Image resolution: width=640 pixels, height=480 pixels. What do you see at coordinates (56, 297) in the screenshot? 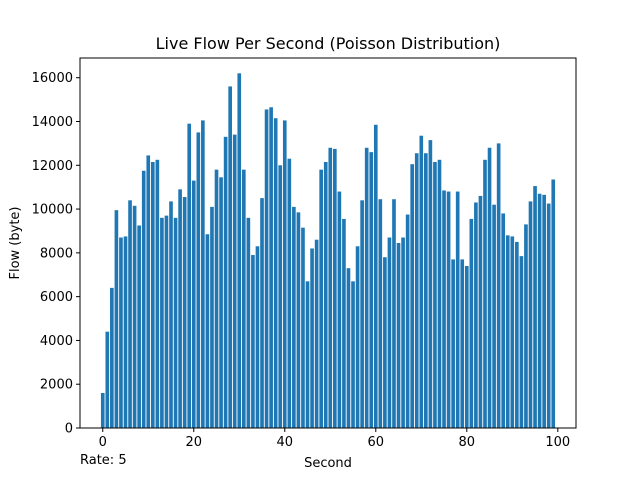
I see `y-tick-label: 6000` at bounding box center [56, 297].